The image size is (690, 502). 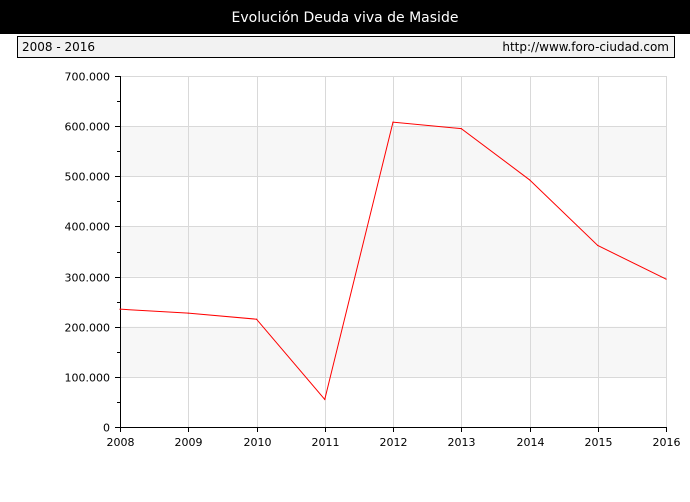 What do you see at coordinates (106, 428) in the screenshot?
I see `y-tick-label: 0` at bounding box center [106, 428].